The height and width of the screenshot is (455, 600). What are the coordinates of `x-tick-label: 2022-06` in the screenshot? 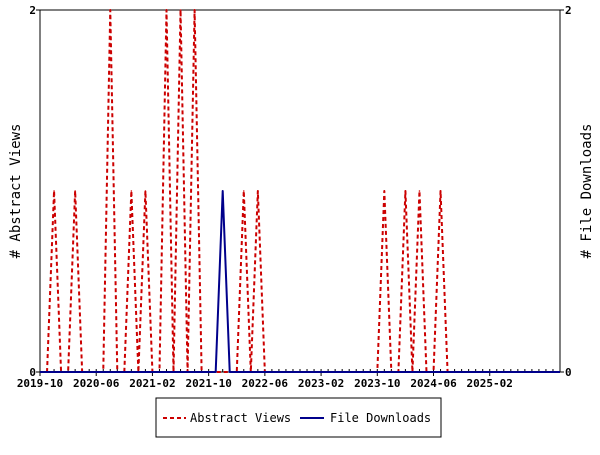 It's located at (265, 383).